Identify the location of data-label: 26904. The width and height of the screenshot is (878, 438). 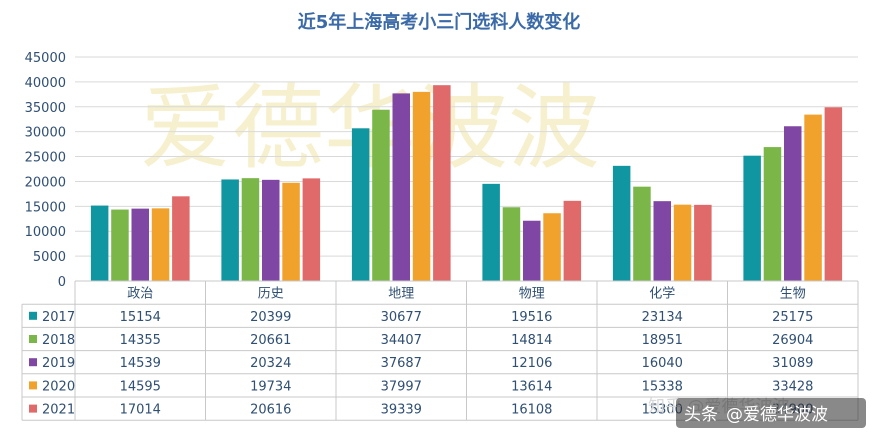
(792, 340).